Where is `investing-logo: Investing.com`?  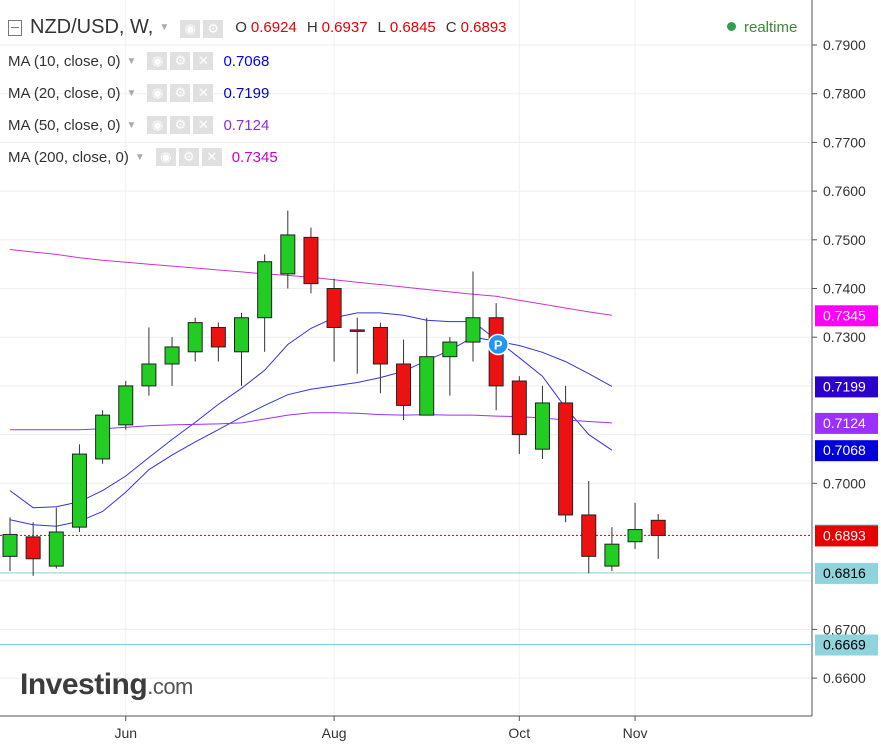 investing-logo: Investing.com is located at coordinates (106, 685).